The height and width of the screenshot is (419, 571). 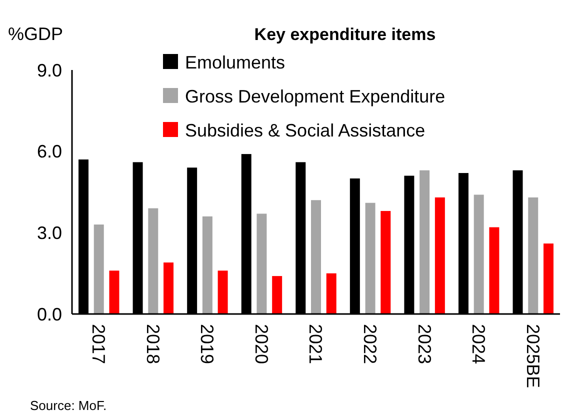 I want to click on y-tick-label: 3.0, so click(x=49, y=232).